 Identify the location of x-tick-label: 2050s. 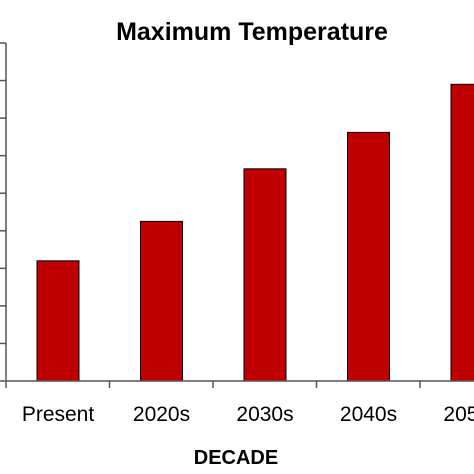
(458, 414).